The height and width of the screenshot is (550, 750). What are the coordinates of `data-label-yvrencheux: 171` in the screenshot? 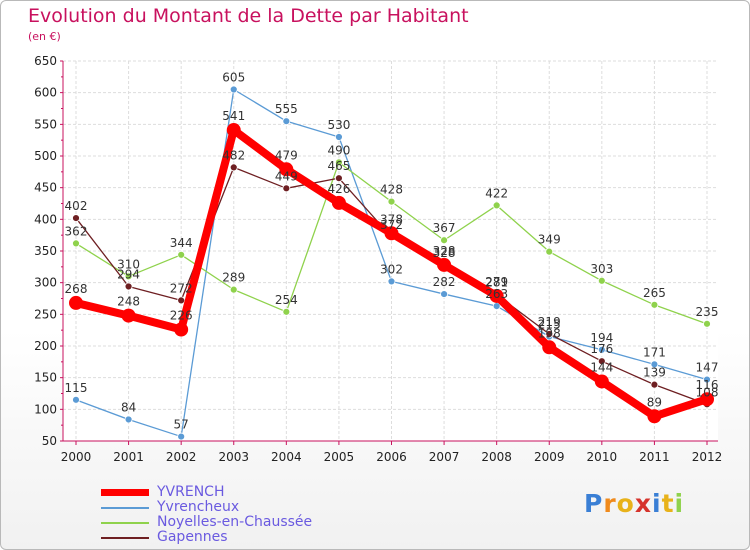 It's located at (654, 352).